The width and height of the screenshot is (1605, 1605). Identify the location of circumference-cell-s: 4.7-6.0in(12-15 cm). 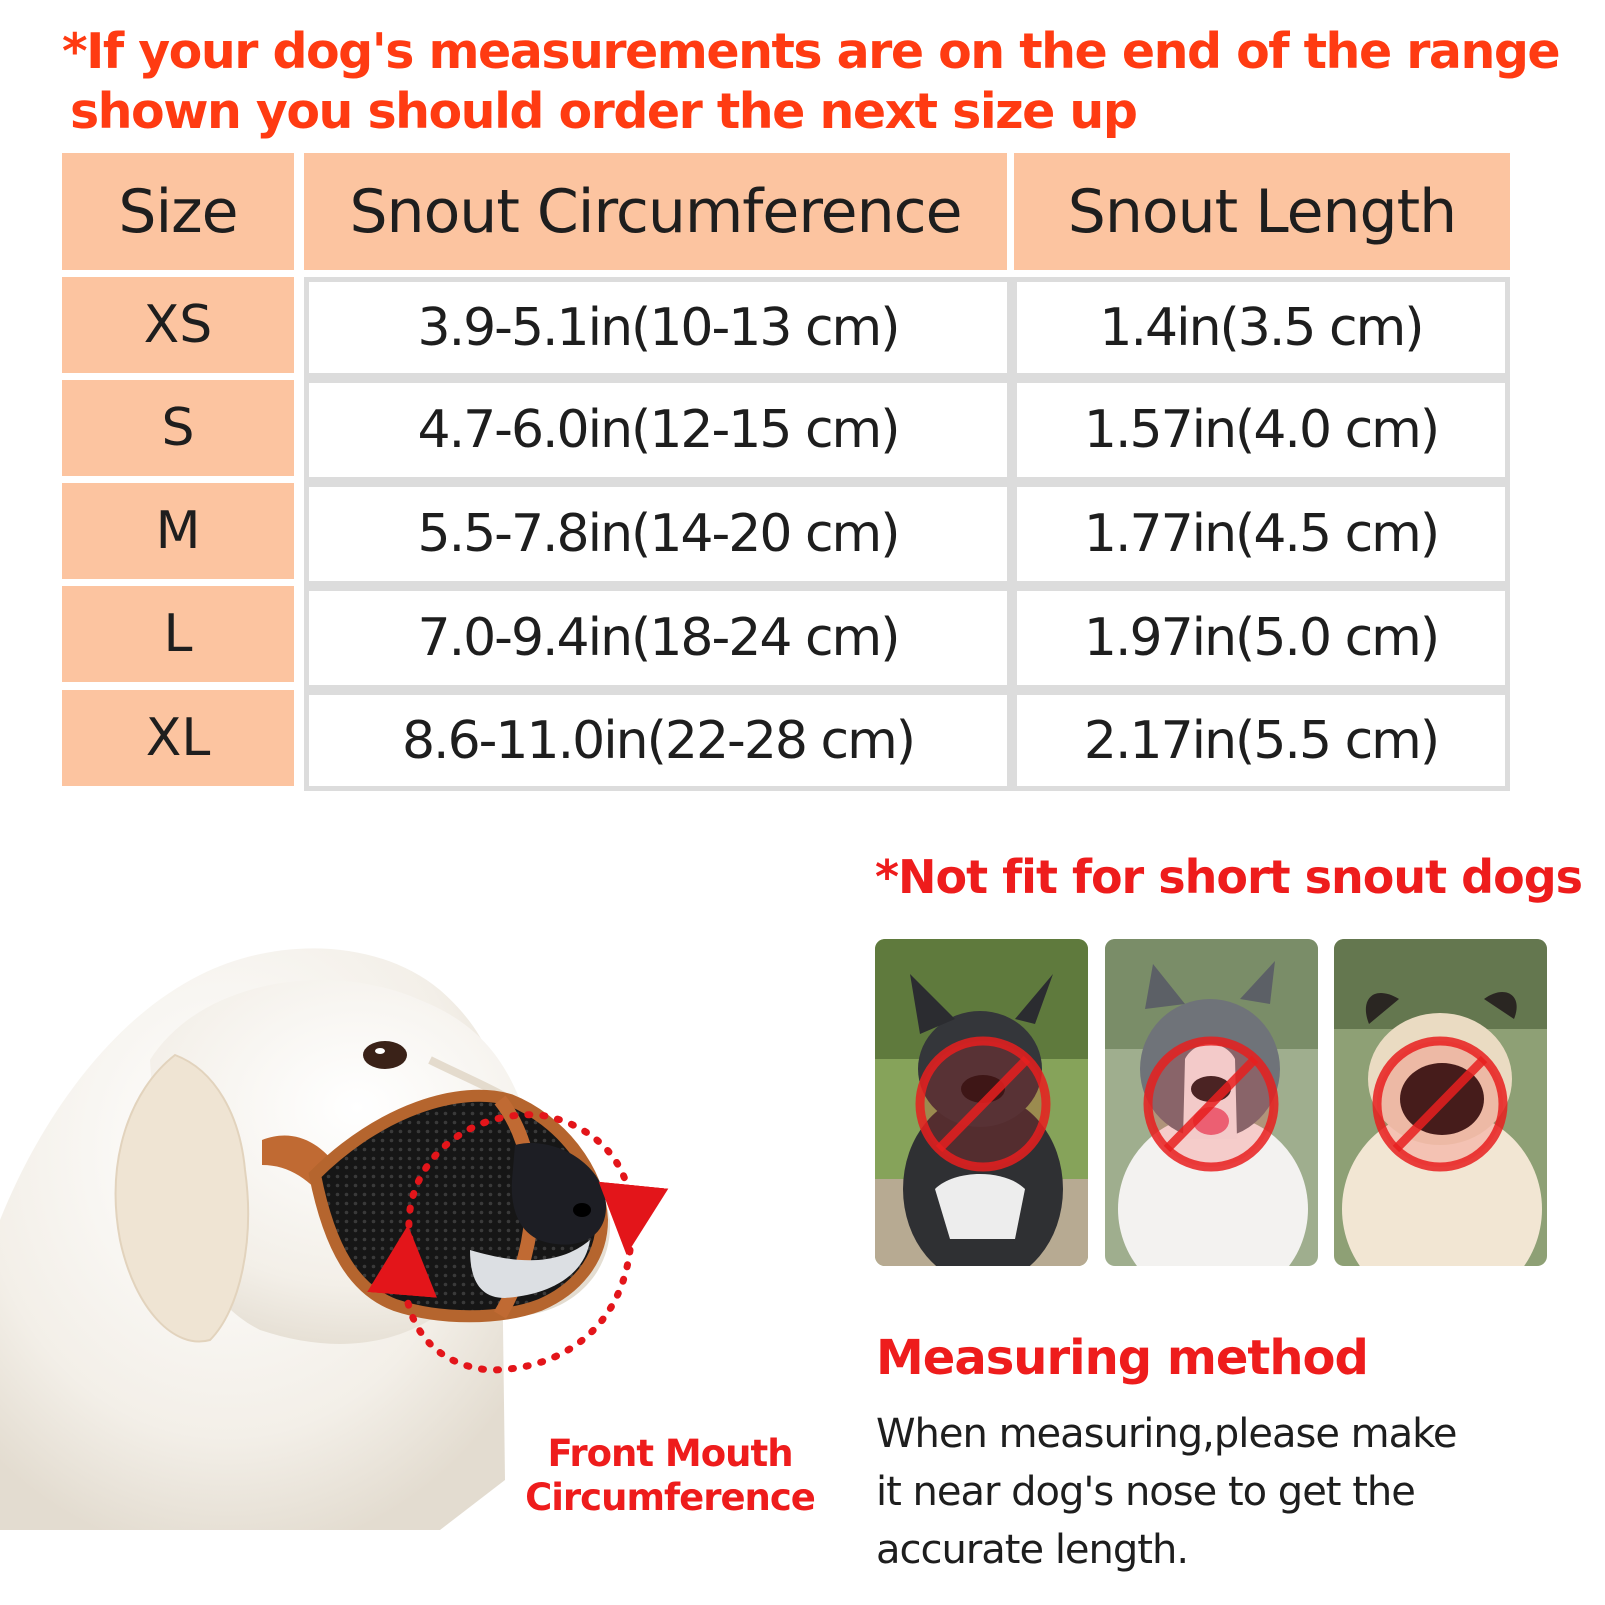
(658, 430).